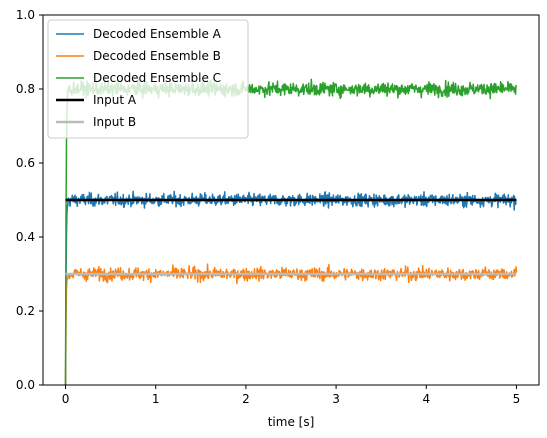 The height and width of the screenshot is (438, 547). What do you see at coordinates (426, 399) in the screenshot?
I see `x-tick-label: 4` at bounding box center [426, 399].